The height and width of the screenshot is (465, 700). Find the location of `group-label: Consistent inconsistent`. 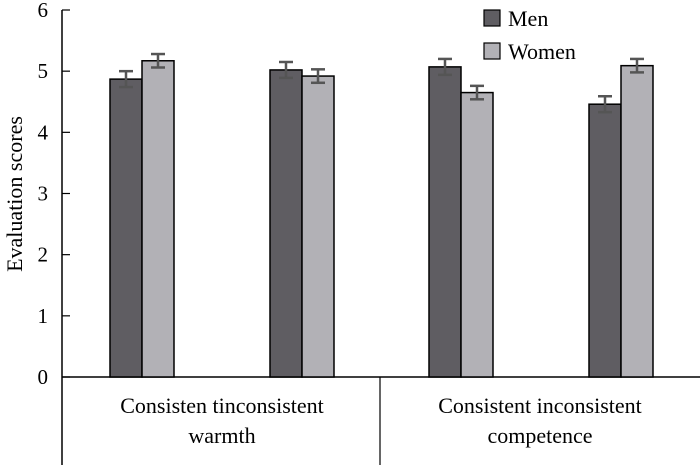

group-label: Consistent inconsistent is located at coordinates (540, 405).